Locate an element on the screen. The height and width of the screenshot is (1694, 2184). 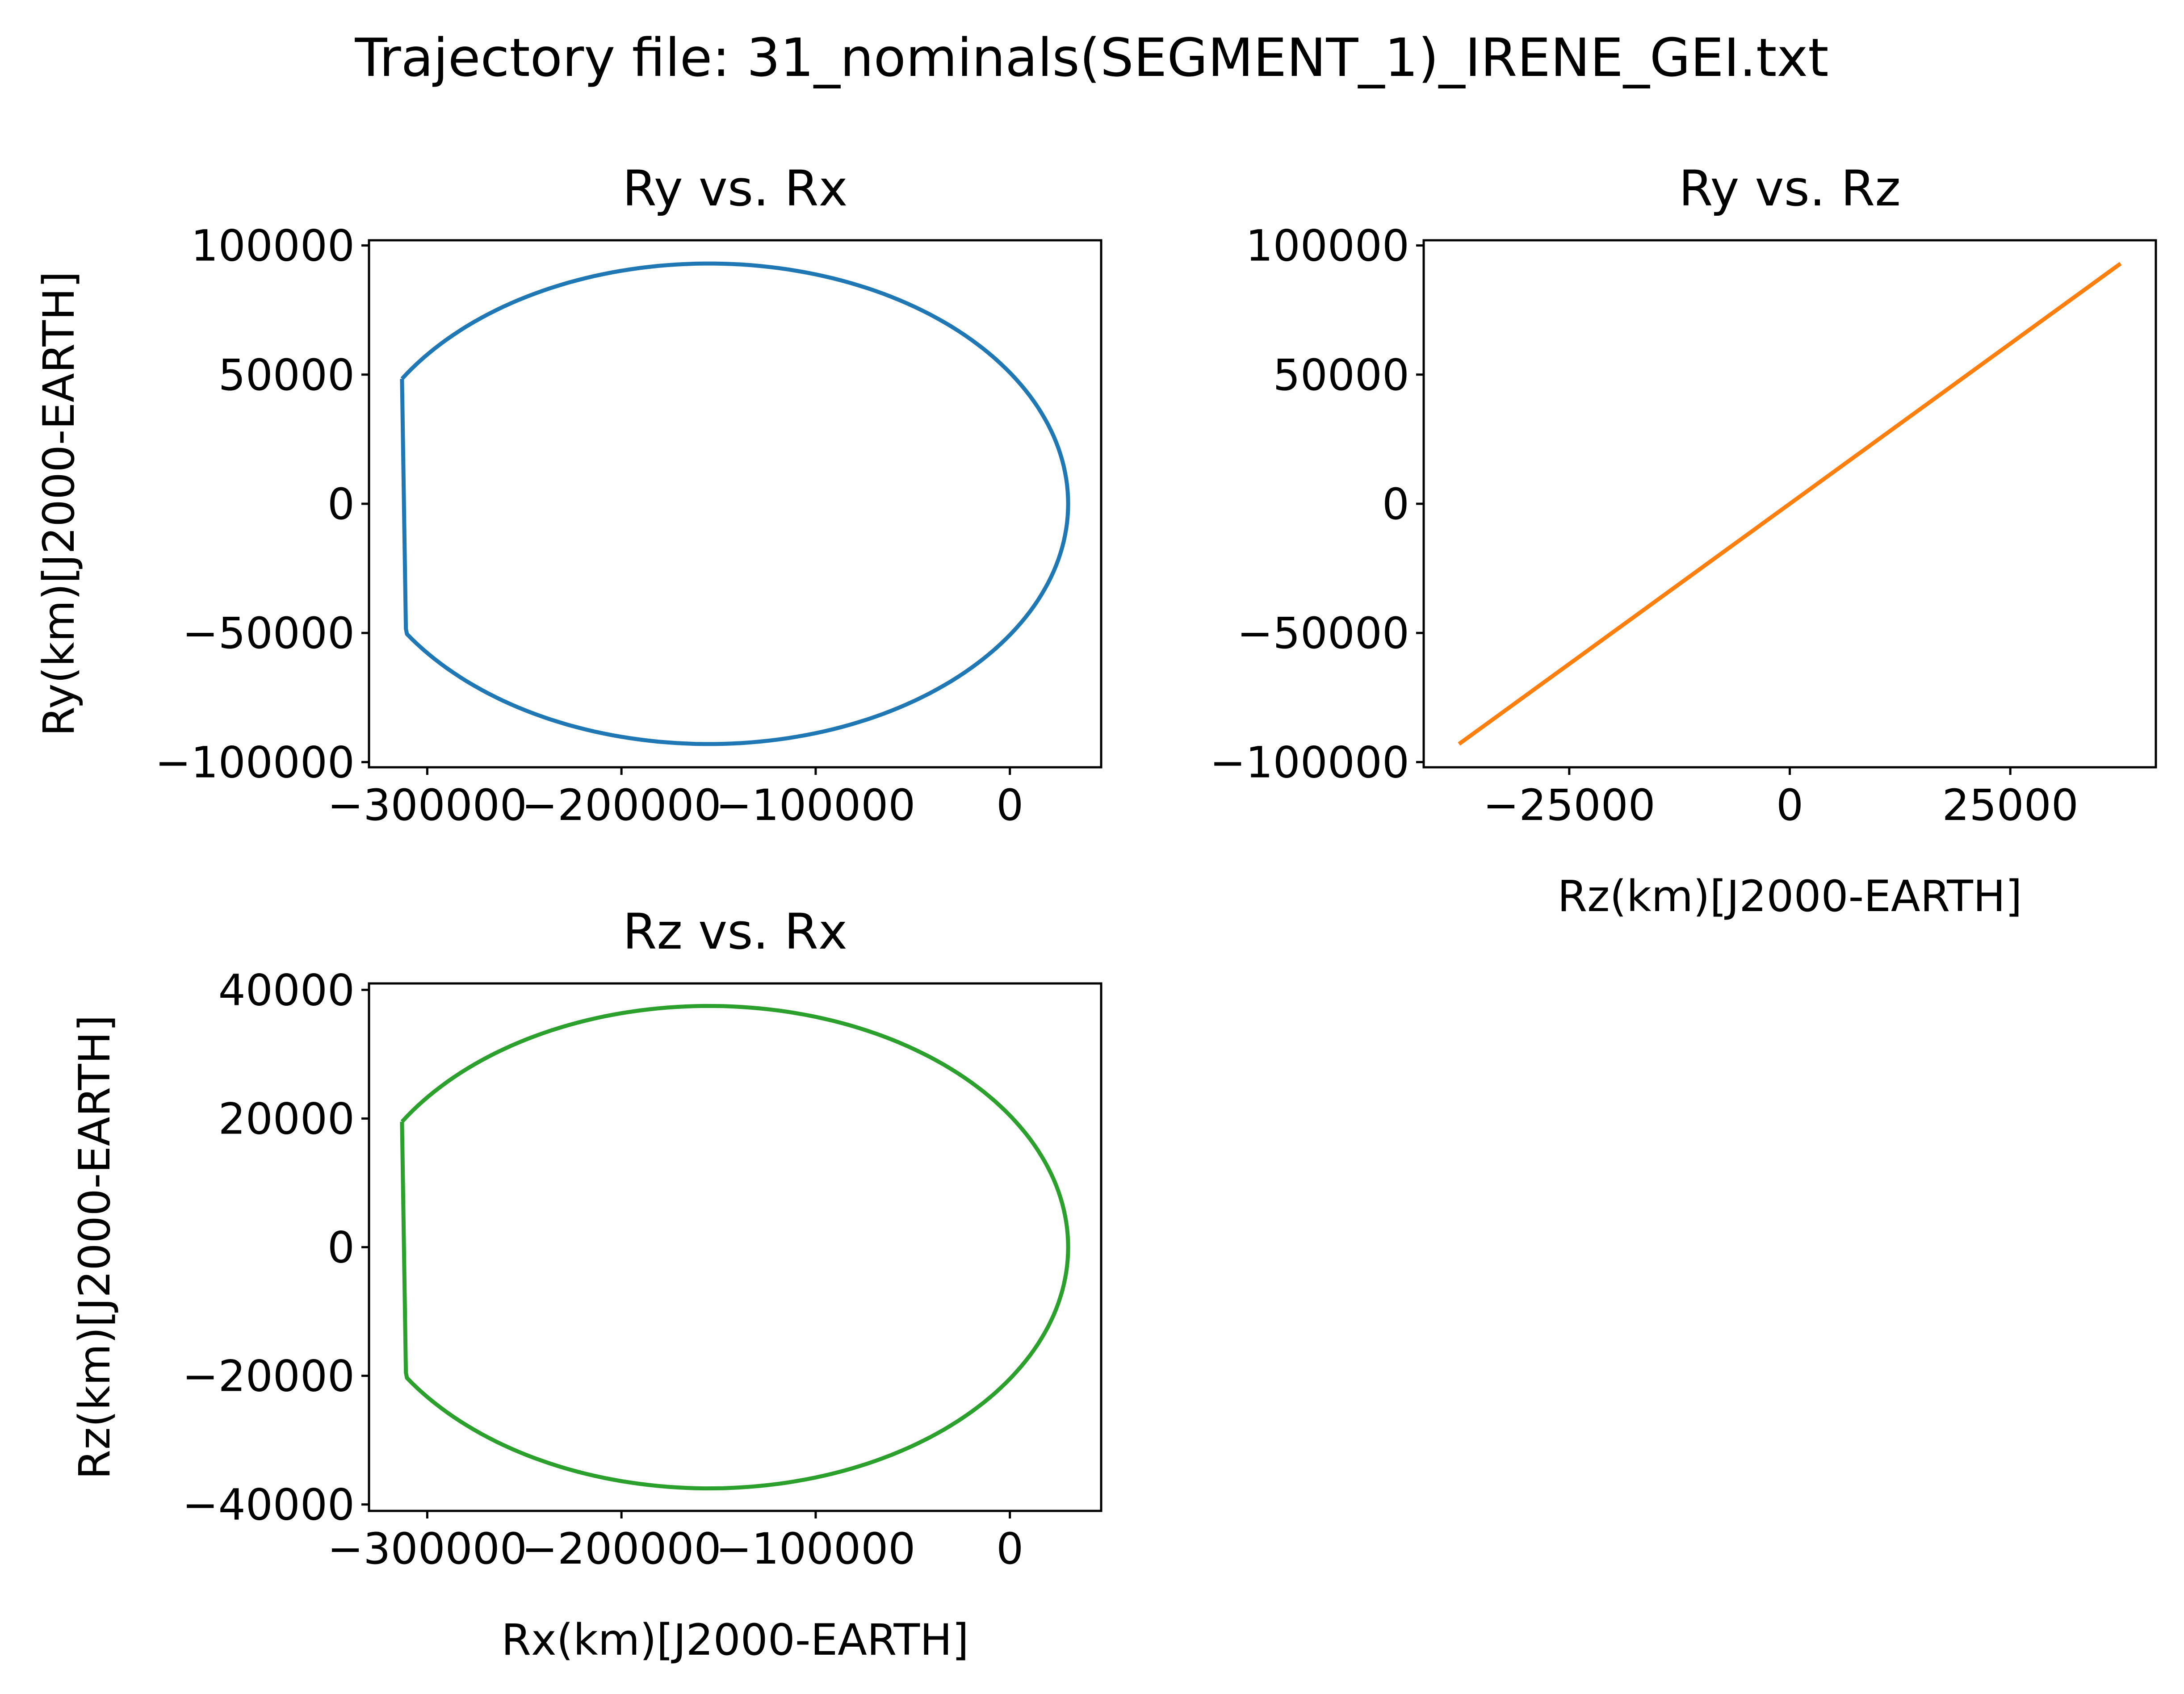
chart-title: Ry vs. Rz is located at coordinates (1790, 188).